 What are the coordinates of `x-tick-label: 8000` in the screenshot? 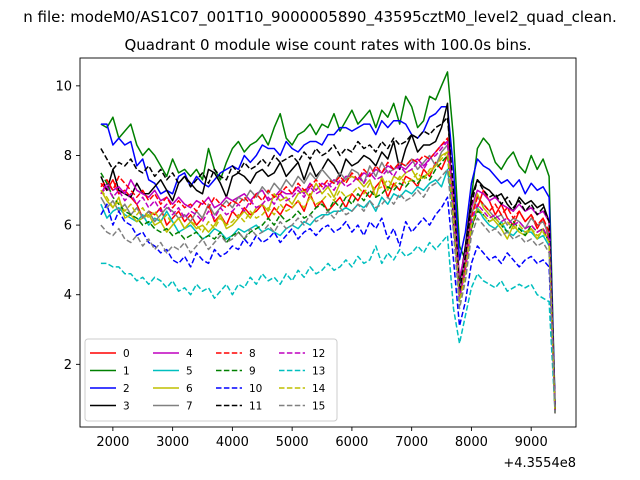 It's located at (471, 442).